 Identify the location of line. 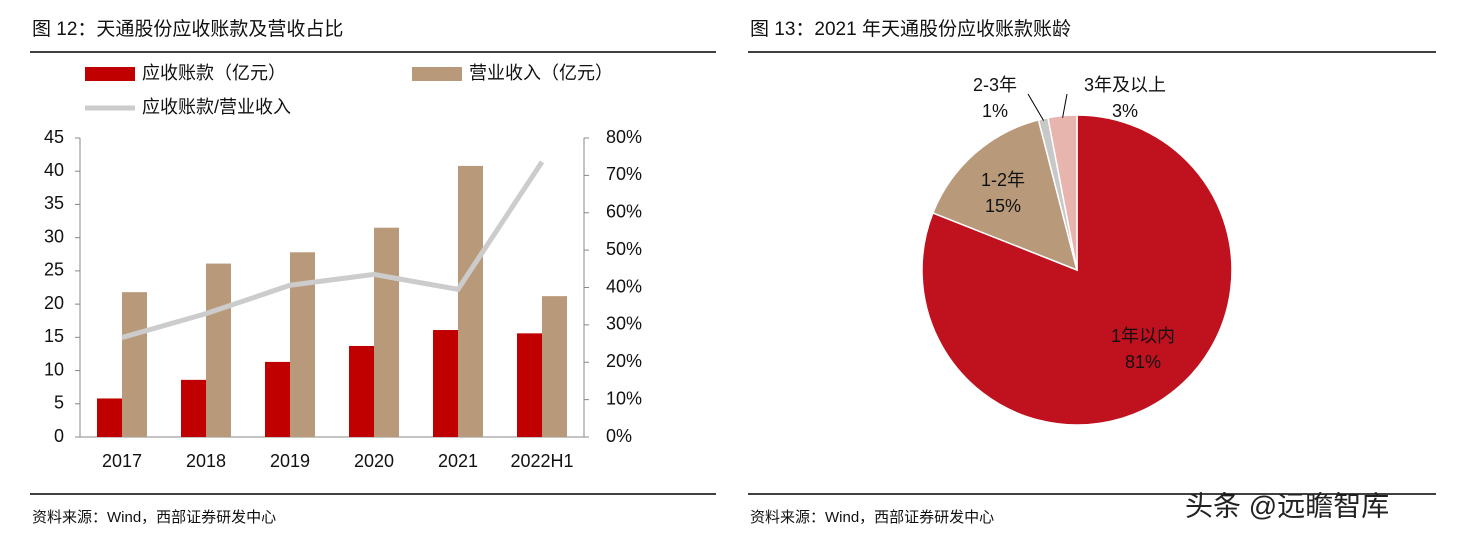
(333, 250).